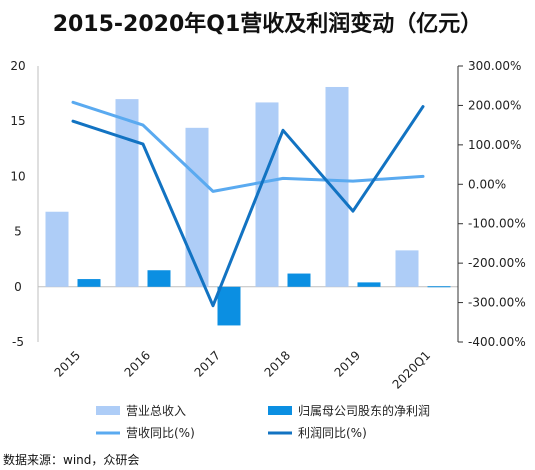 This screenshot has height=470, width=535. I want to click on category-label: 2015, so click(67, 363).